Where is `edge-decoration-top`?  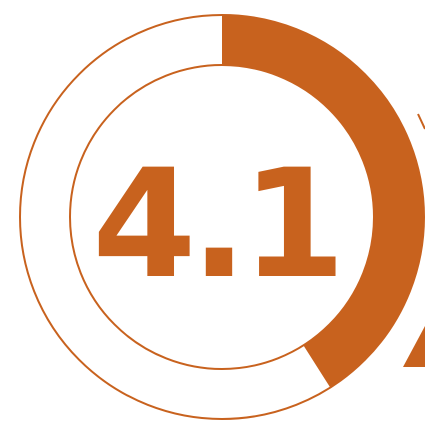 edge-decoration-top is located at coordinates (421, 121).